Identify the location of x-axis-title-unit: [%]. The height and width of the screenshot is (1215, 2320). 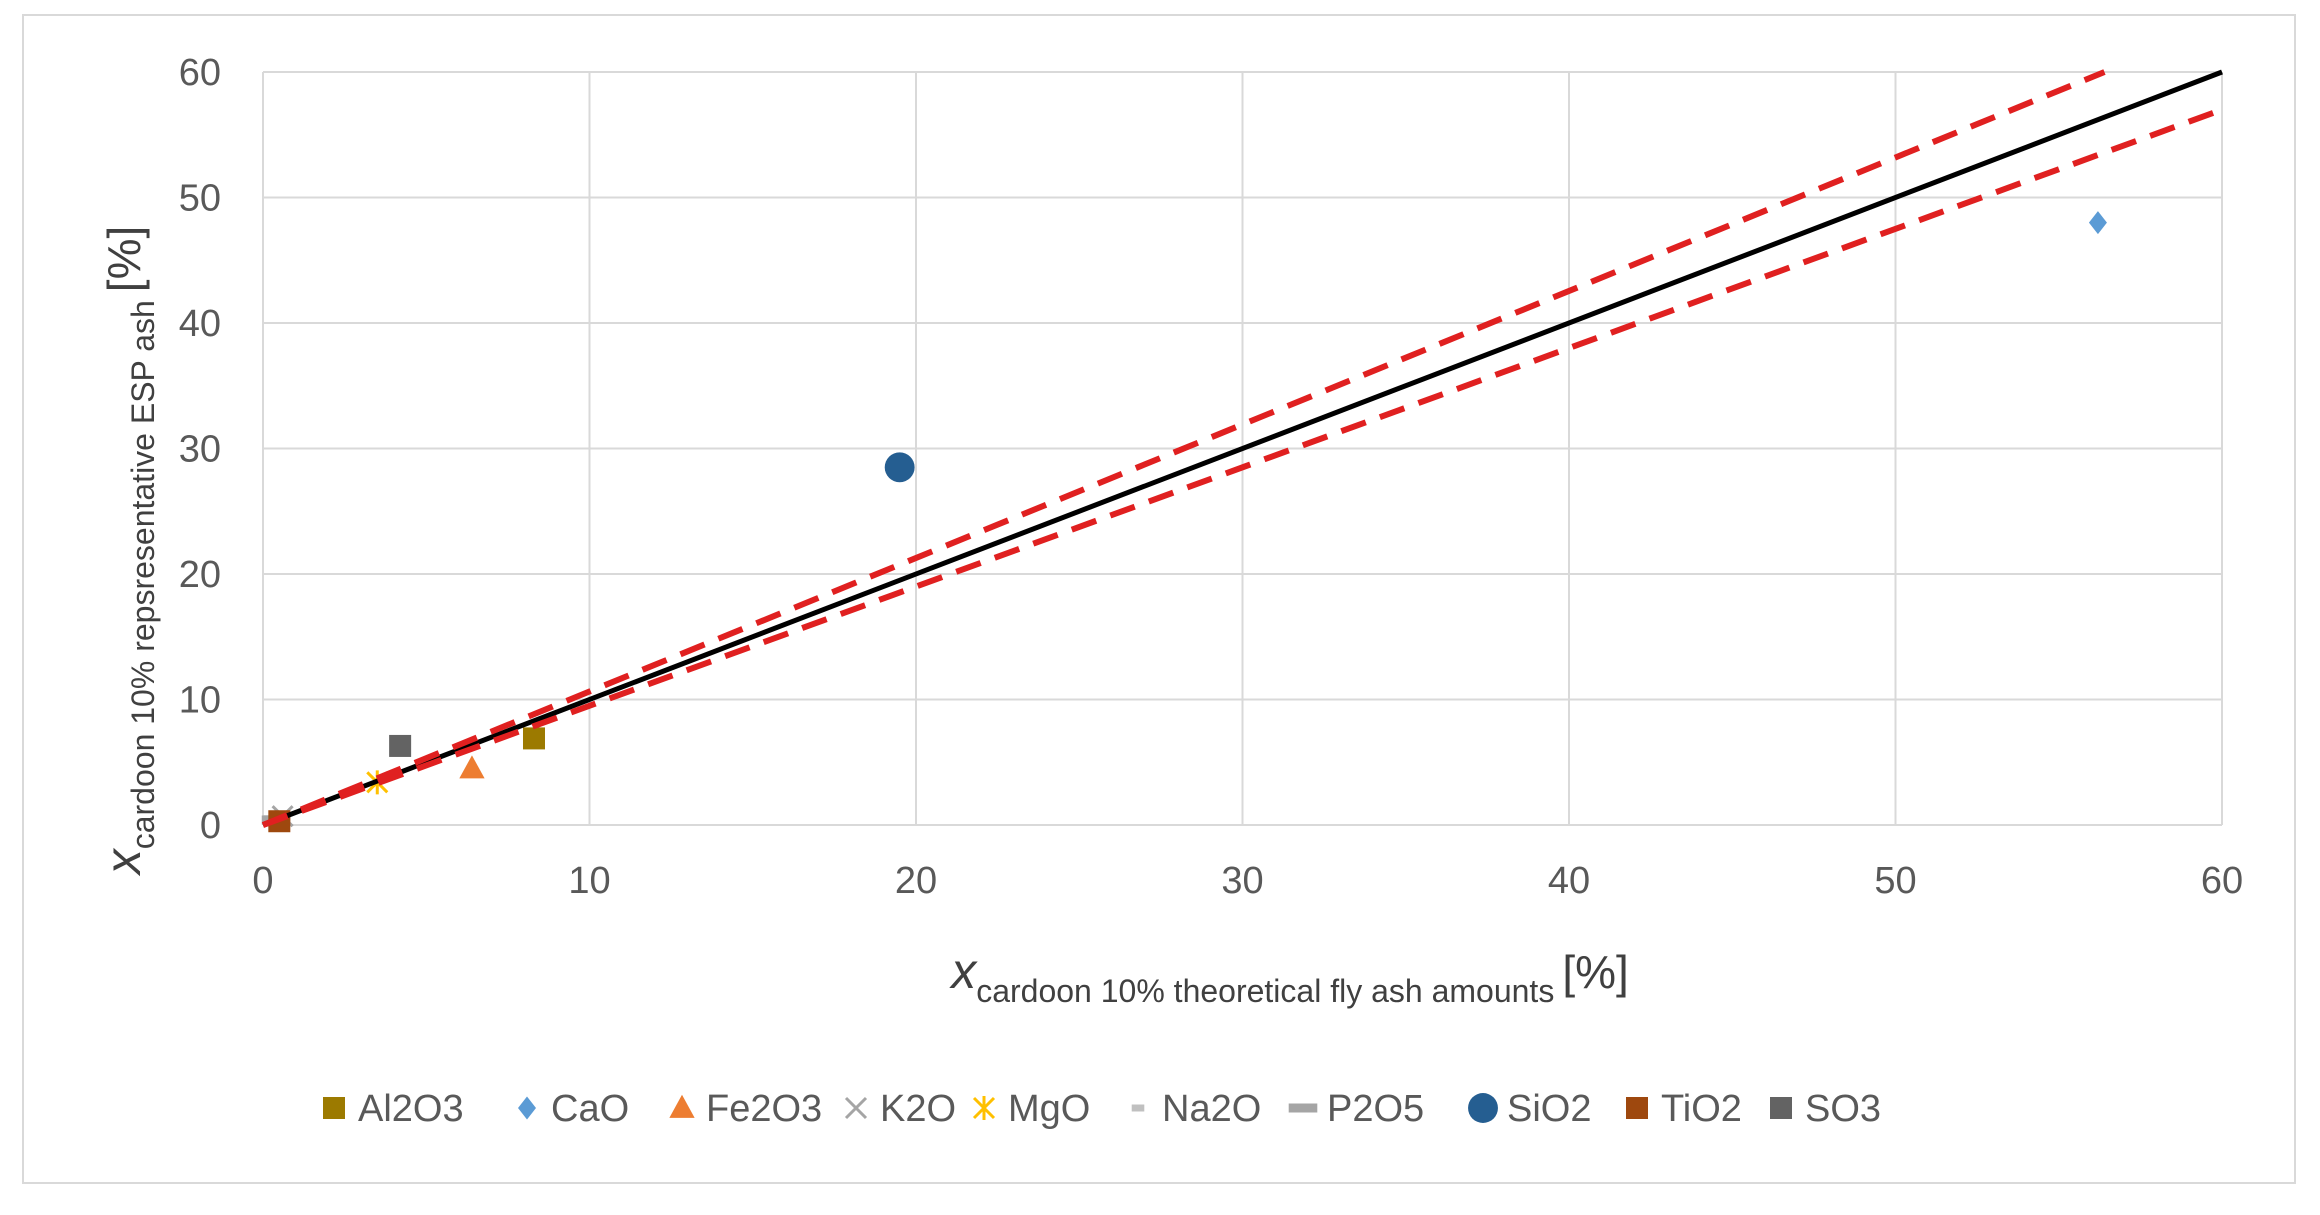
(1595, 972).